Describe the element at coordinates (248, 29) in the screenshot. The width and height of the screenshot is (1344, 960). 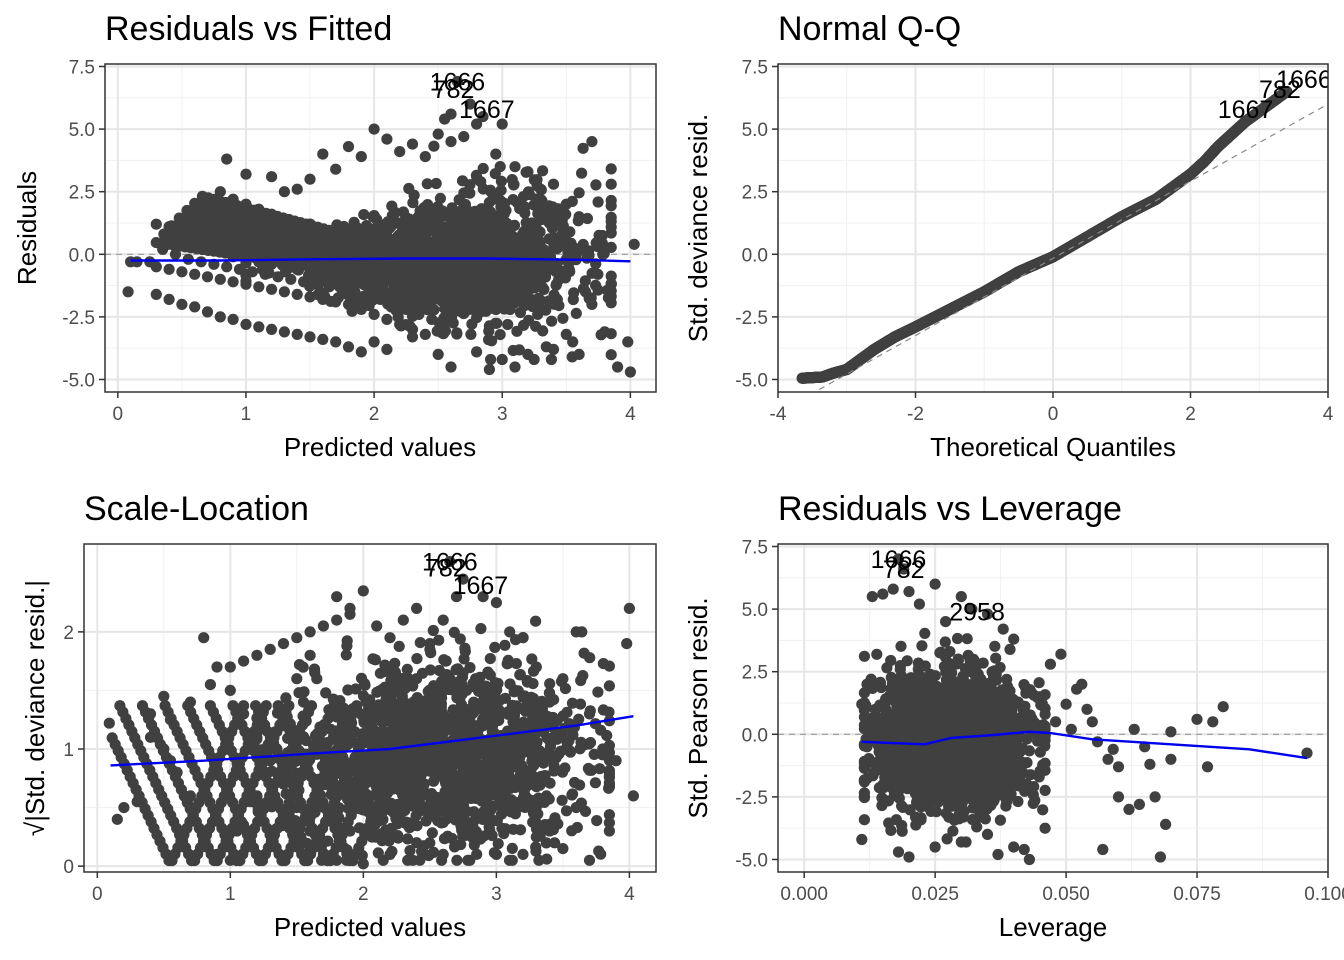
I see `chart-title: Residuals vs Fitted` at that location.